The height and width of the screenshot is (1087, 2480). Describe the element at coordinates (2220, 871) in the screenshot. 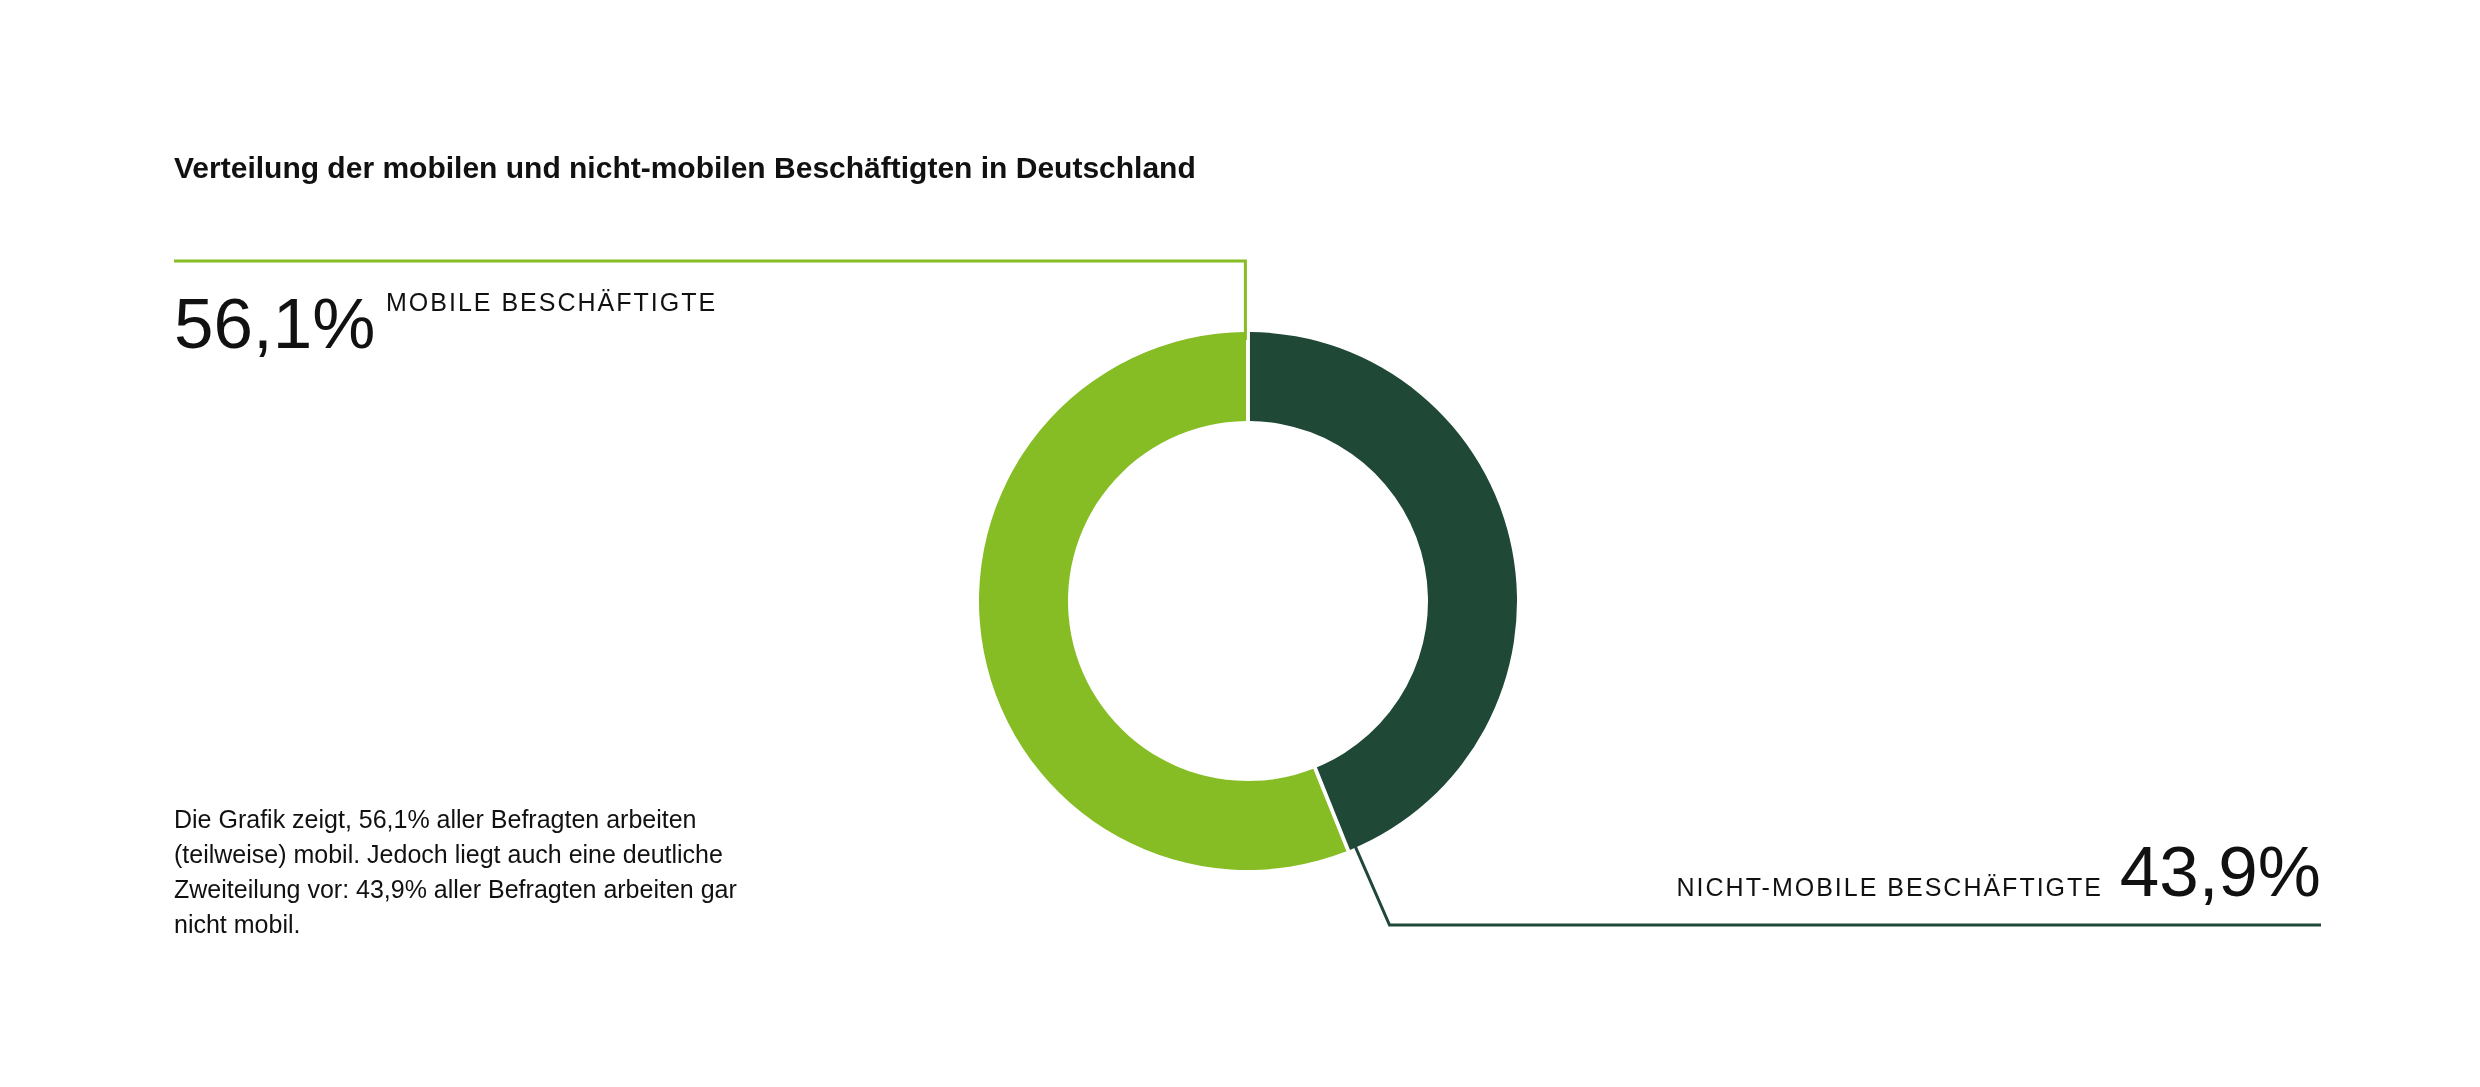

I see `data-label: 43,9%` at that location.